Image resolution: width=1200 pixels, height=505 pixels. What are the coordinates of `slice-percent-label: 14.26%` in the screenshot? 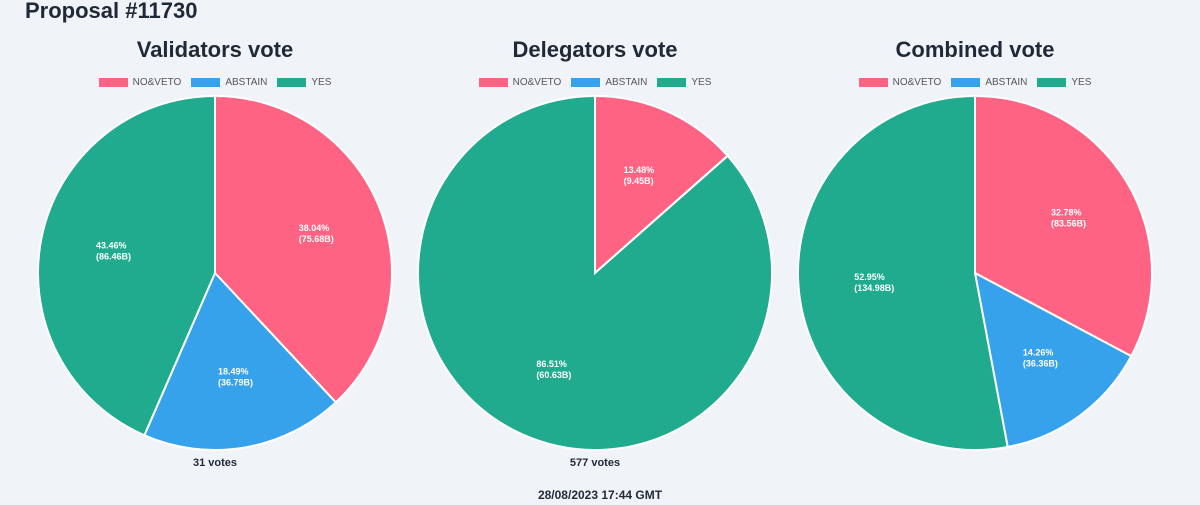 It's located at (1038, 353).